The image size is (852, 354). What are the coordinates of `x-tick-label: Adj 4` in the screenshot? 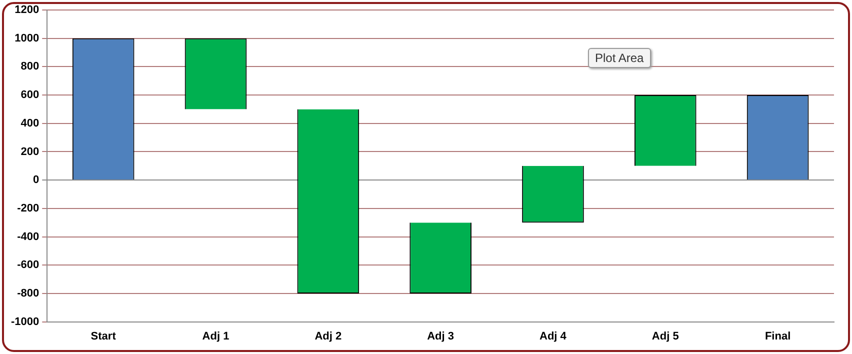 It's located at (554, 336).